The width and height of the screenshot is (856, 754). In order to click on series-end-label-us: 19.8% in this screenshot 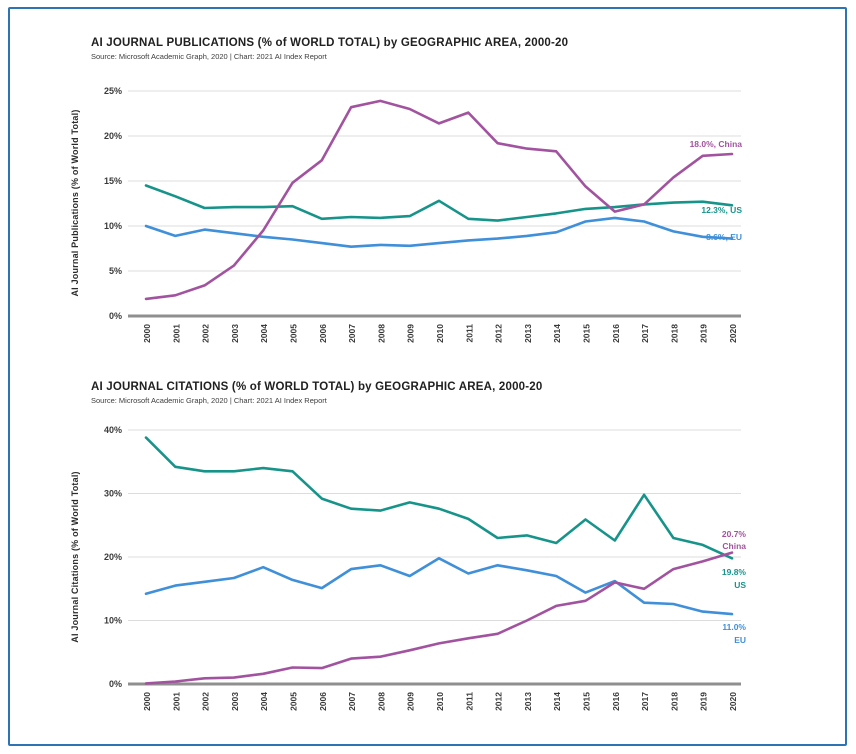, I will do `click(734, 572)`.